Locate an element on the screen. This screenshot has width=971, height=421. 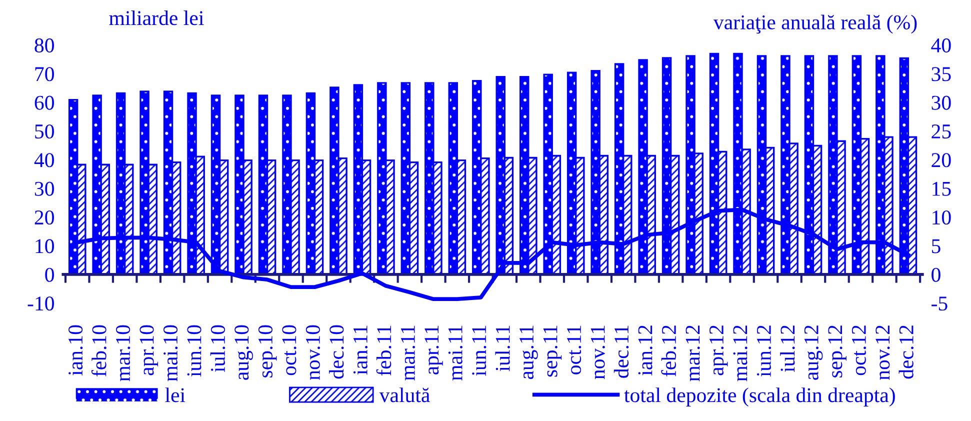
x-tick-label: aug.12 is located at coordinates (813, 353).